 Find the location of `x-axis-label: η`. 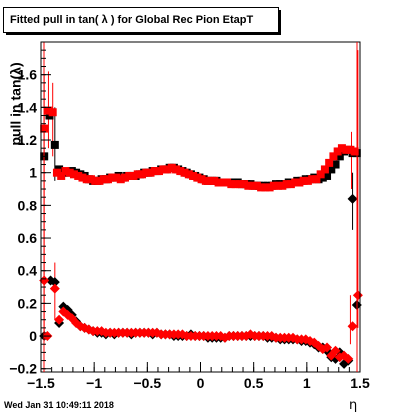

x-axis-label: η is located at coordinates (353, 405).